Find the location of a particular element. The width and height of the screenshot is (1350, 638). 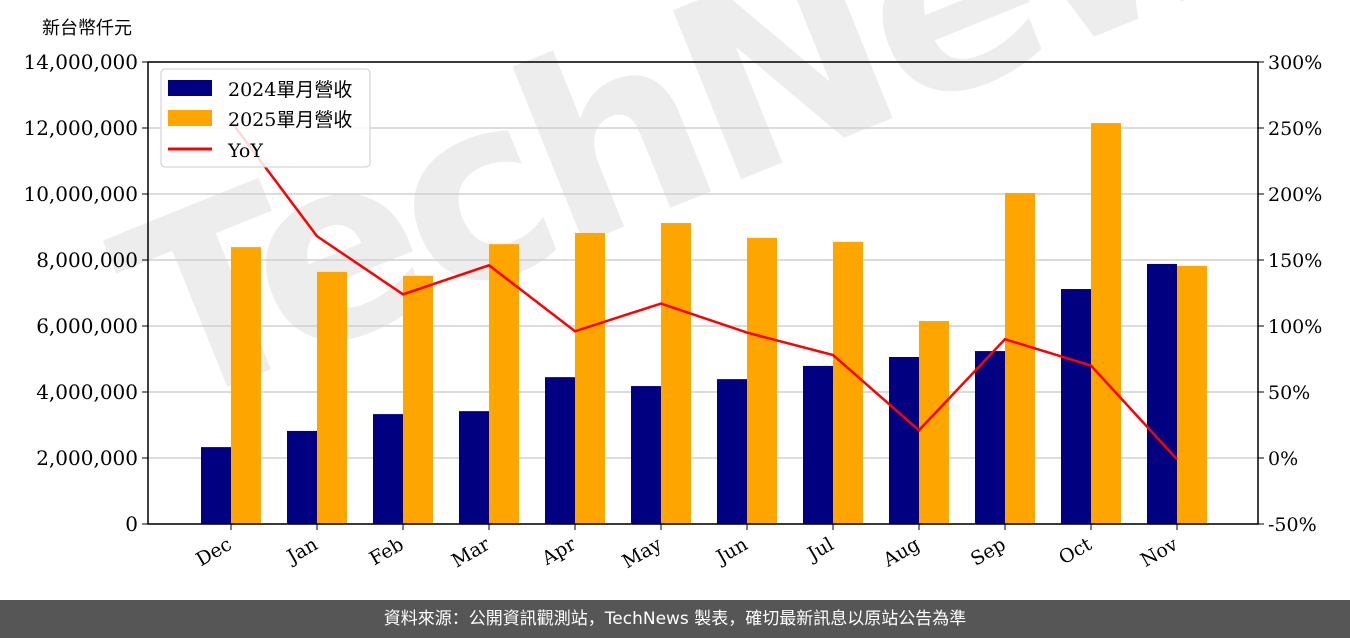

left-axis-unit: 新台幣仟元 is located at coordinates (87, 28).